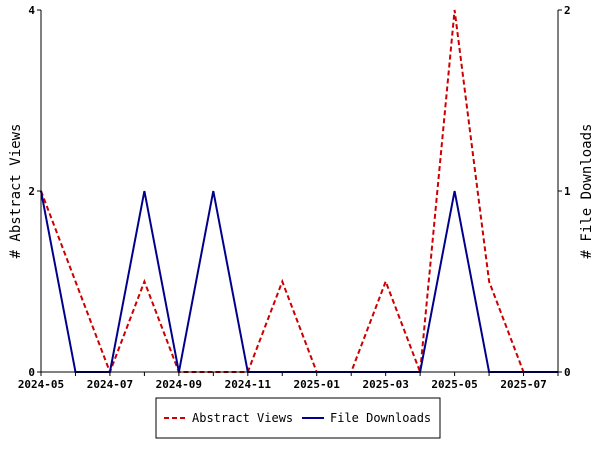  What do you see at coordinates (454, 384) in the screenshot?
I see `x-tick-label: 2025-05` at bounding box center [454, 384].